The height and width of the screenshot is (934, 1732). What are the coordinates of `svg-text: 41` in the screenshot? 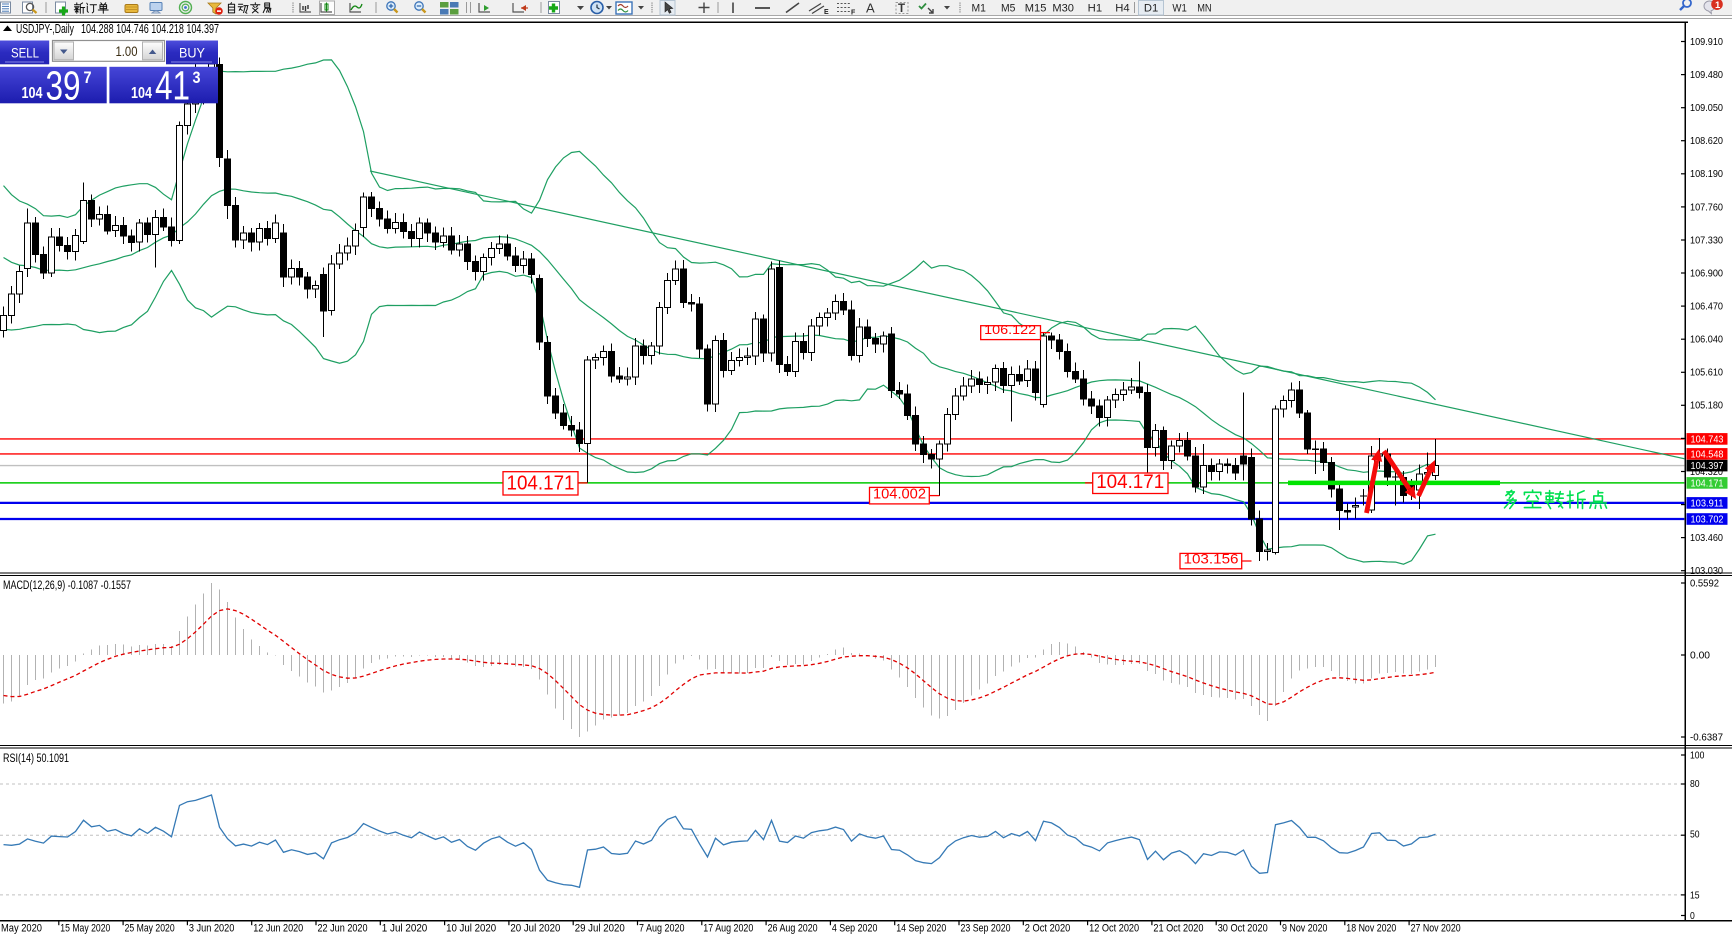 It's located at (172, 86).